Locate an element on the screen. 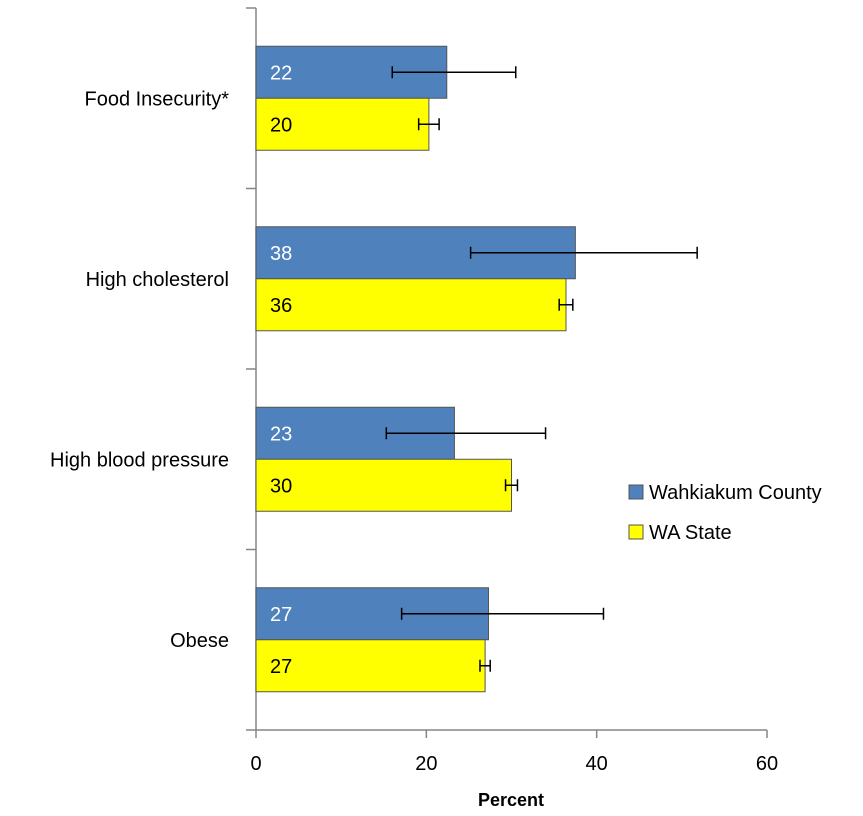 The image size is (863, 816). x-axis-title: Percent is located at coordinates (511, 800).